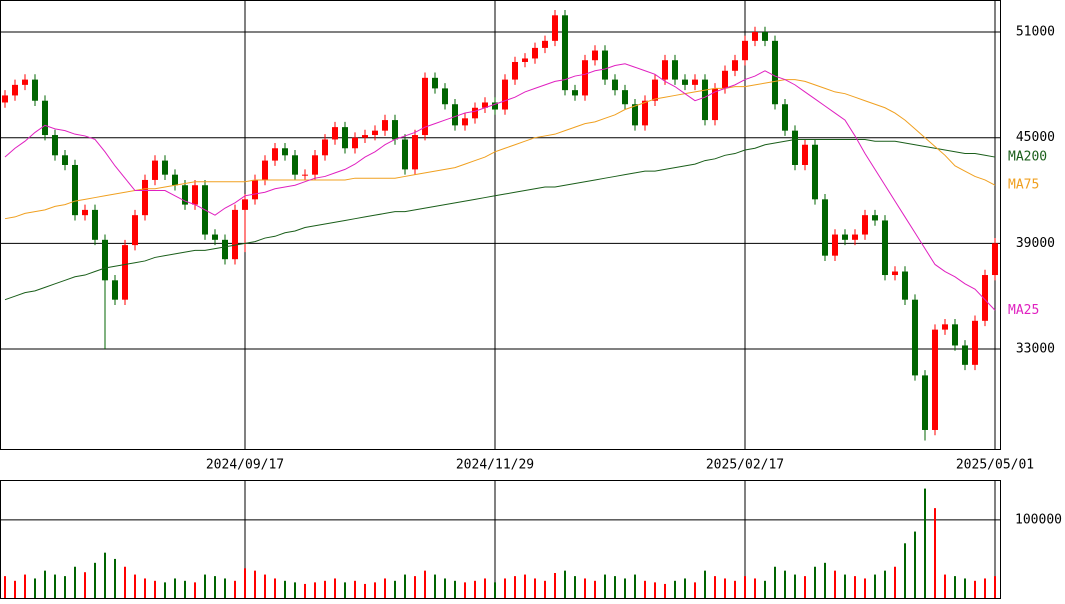  What do you see at coordinates (1035, 137) in the screenshot?
I see `y-tick-label: 45000` at bounding box center [1035, 137].